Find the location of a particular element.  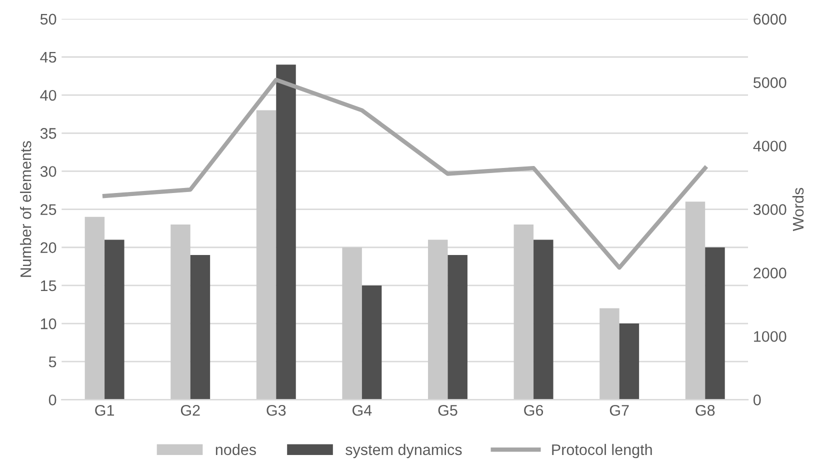

x-tick-label: G3 is located at coordinates (276, 410).